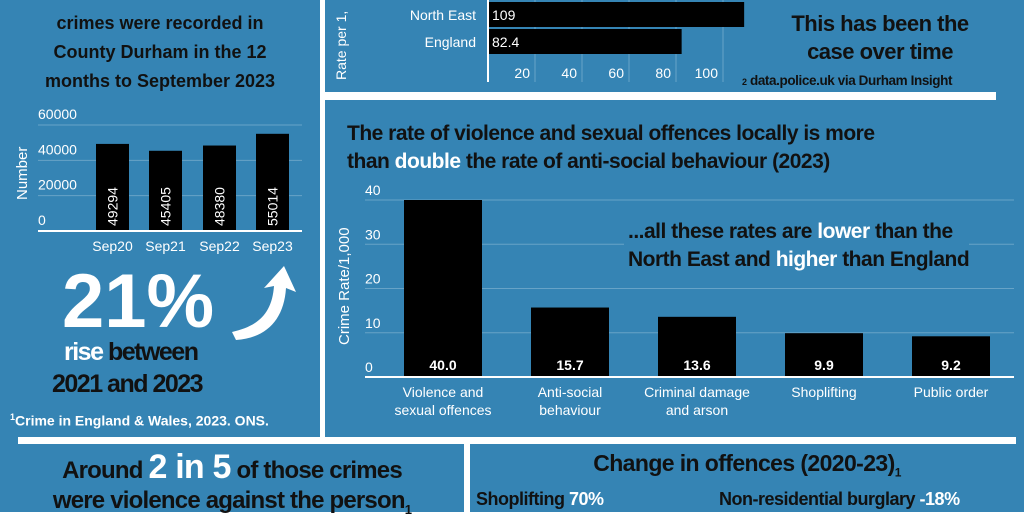  I want to click on headline-line: This has been the, so click(880, 23).